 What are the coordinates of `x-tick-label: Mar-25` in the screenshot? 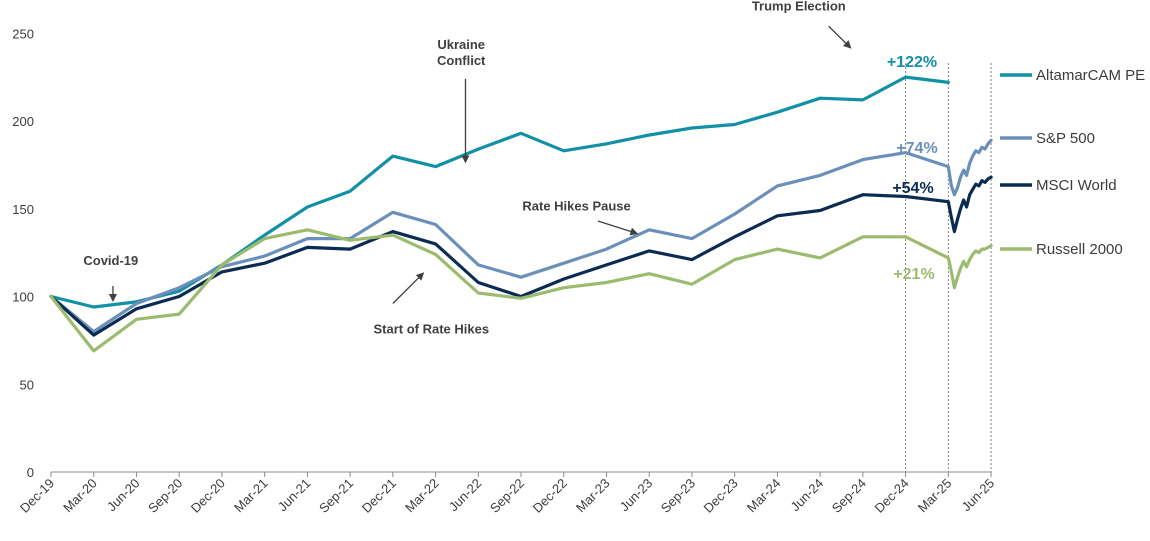 It's located at (935, 496).